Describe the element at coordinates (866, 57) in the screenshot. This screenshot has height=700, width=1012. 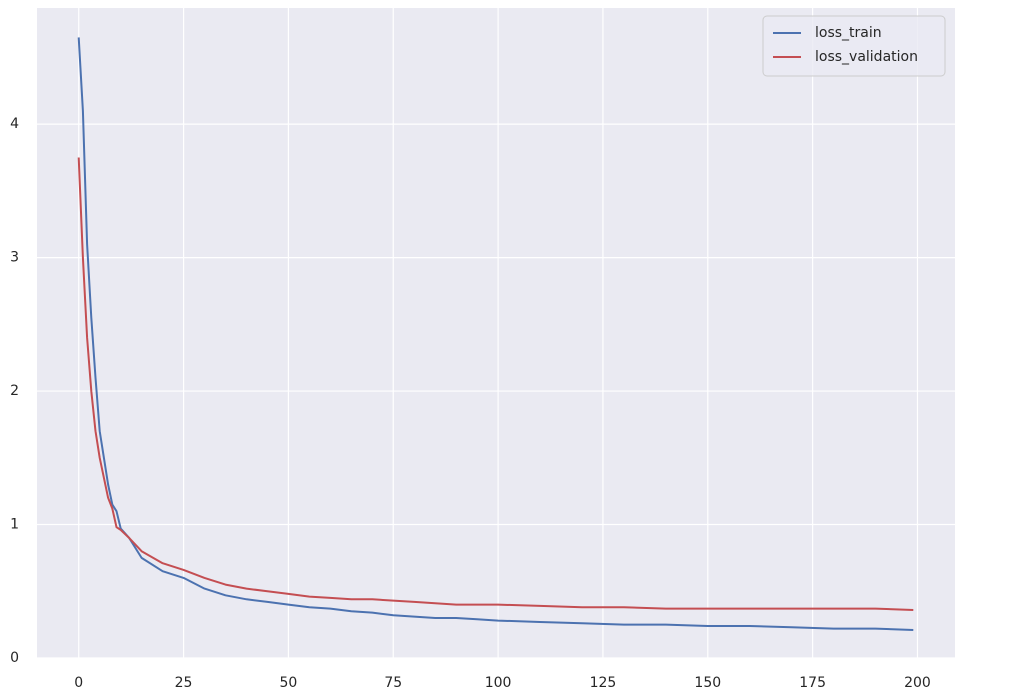
I see `legend-label: loss_validation` at that location.